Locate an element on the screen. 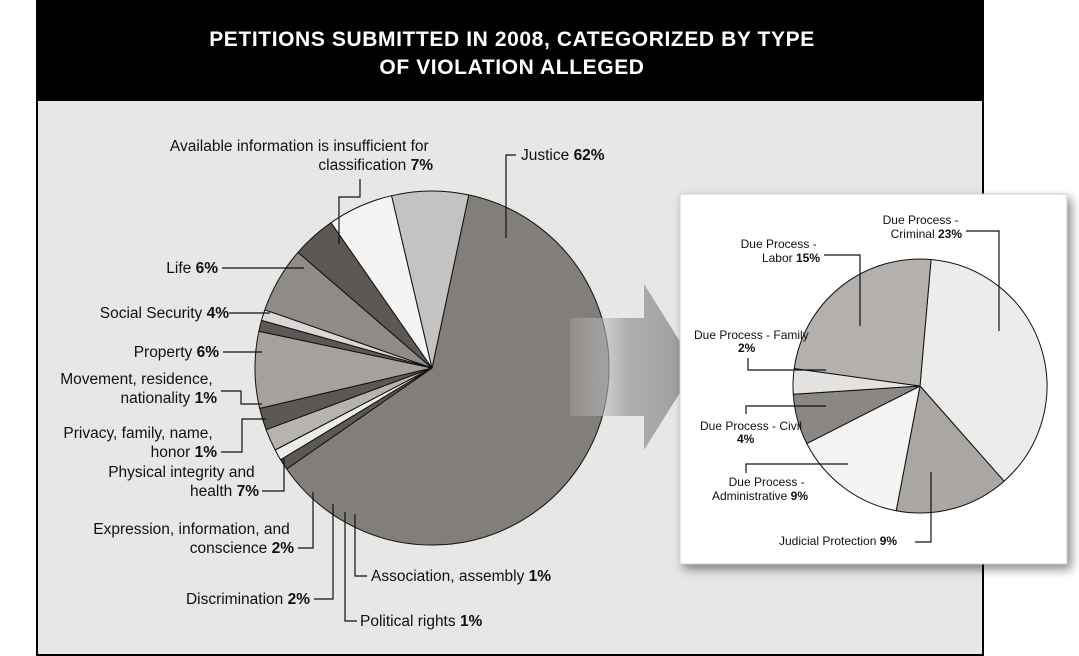 Image resolution: width=1079 pixels, height=656 pixels. slice-criminal is located at coordinates (983, 370).